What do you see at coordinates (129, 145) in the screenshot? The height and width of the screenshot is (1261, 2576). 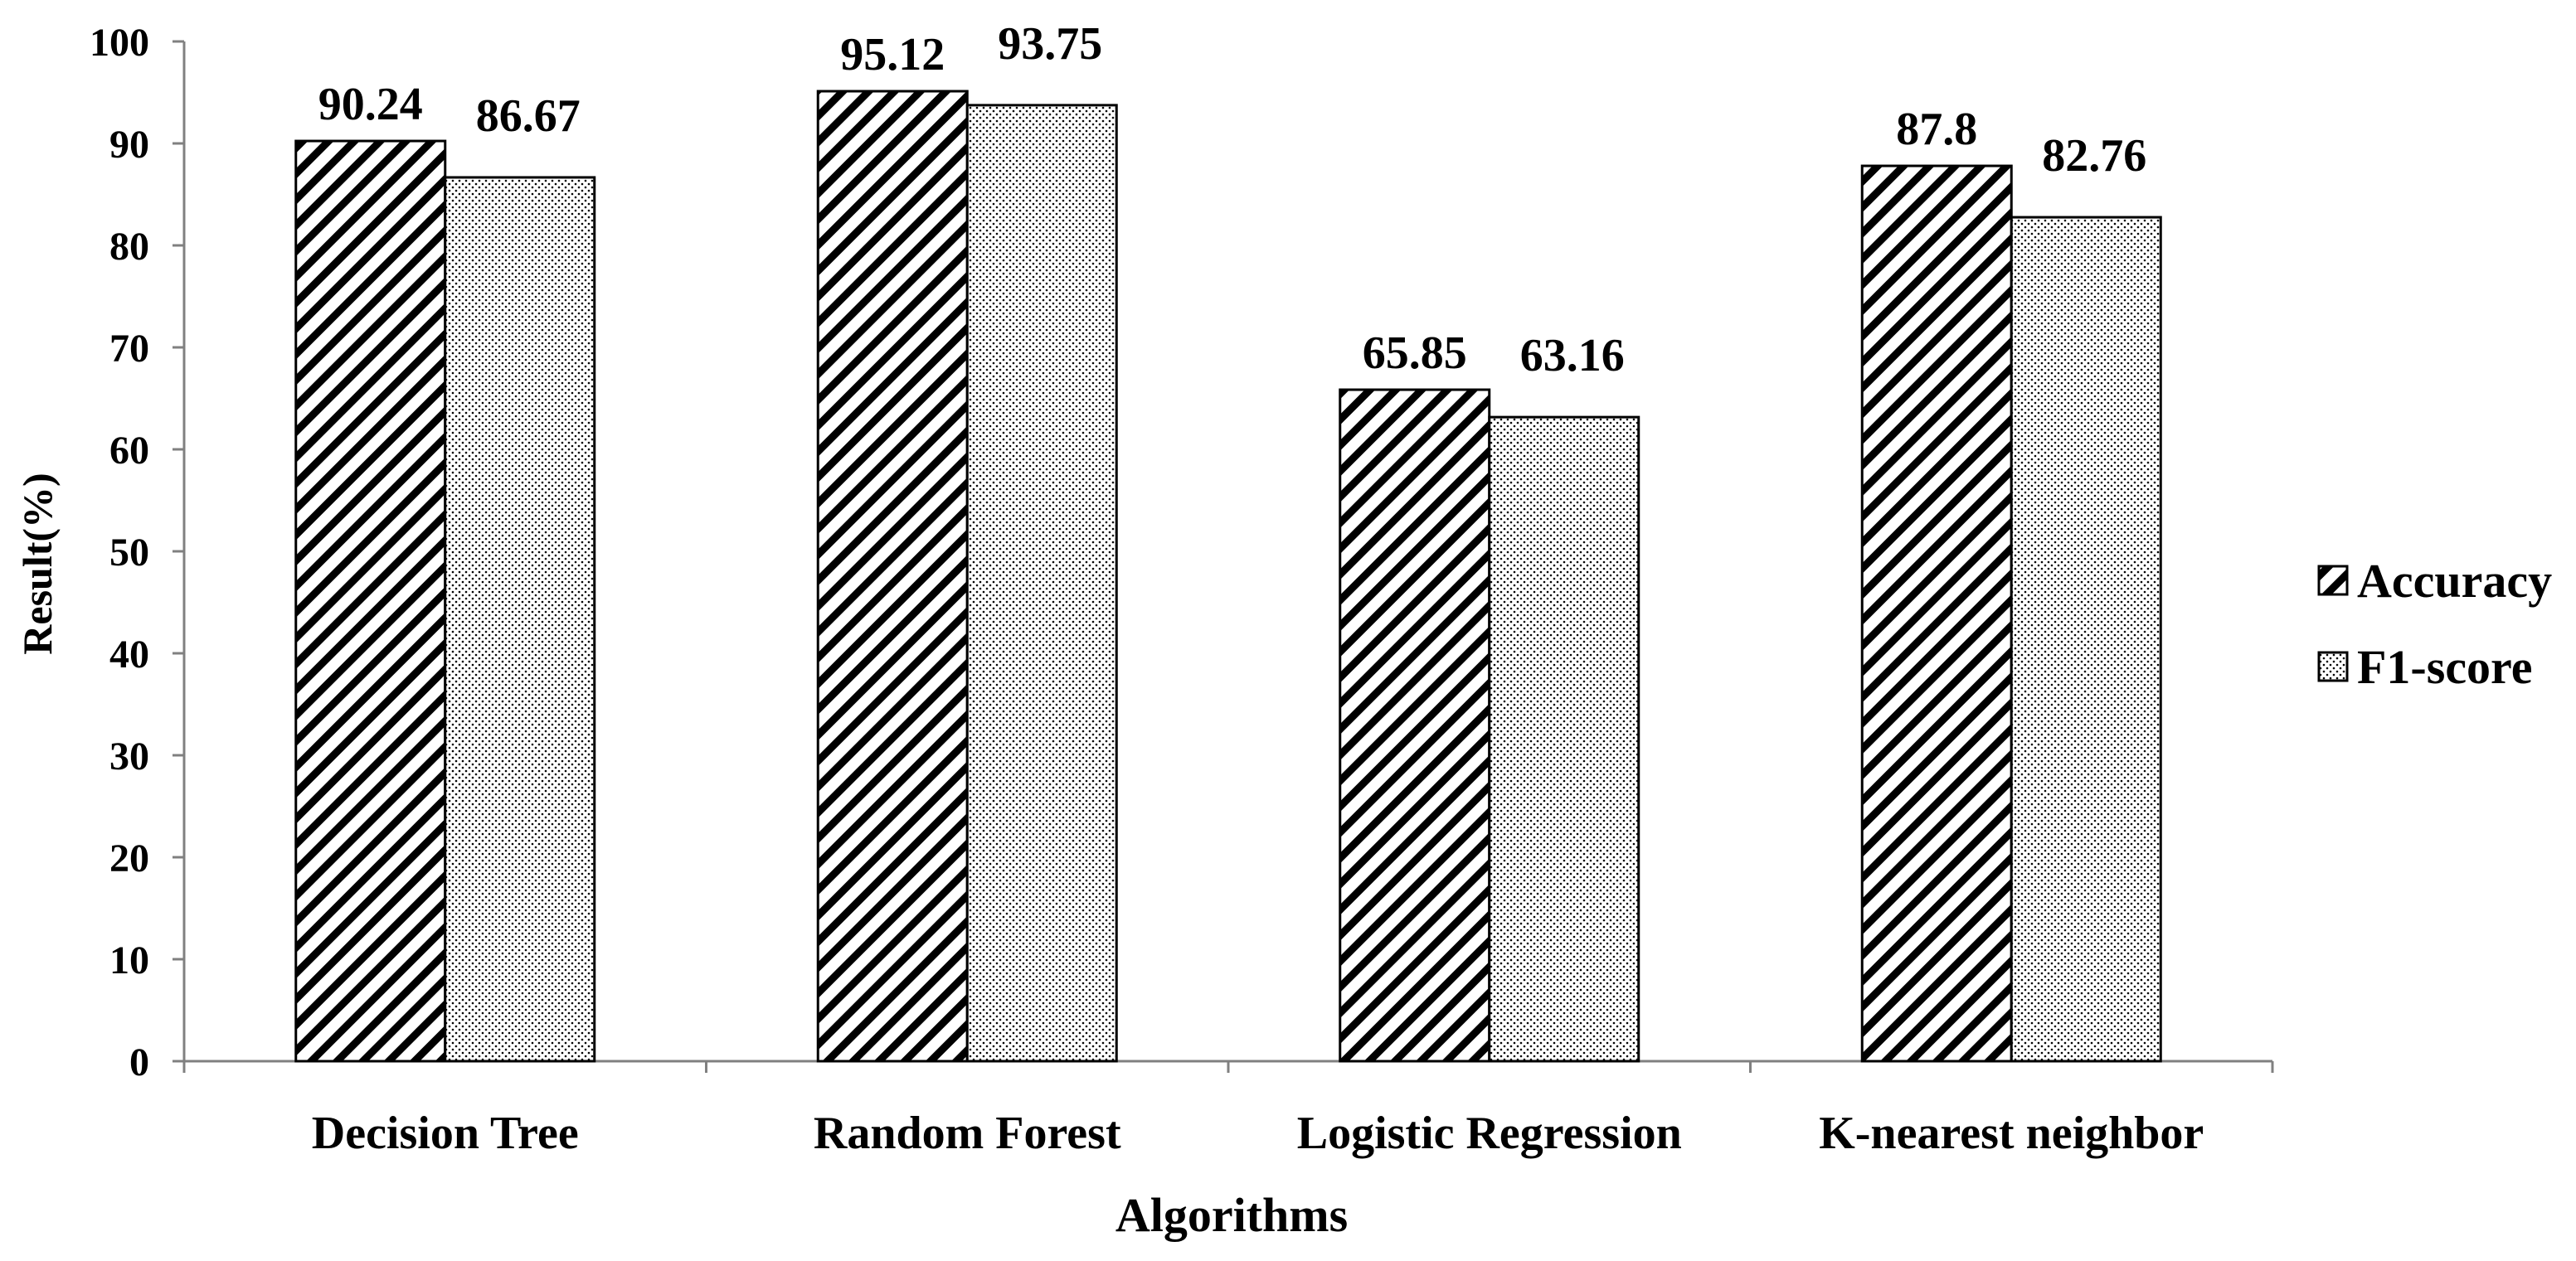 I see `y-tick-label: 90` at bounding box center [129, 145].